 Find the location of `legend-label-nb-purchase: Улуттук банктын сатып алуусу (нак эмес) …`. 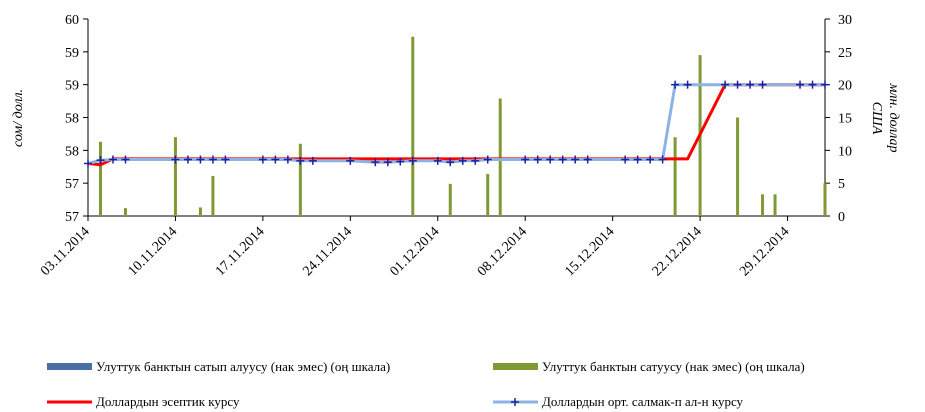

legend-label-nb-purchase: Улуттук банктын сатып алуусу (нак эмес) … is located at coordinates (243, 366).